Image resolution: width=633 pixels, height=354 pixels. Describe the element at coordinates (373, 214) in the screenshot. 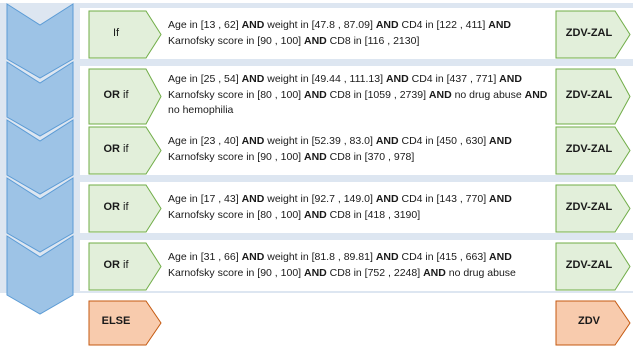

I see `condition-clause: CD8 in [418 , 3190]` at that location.